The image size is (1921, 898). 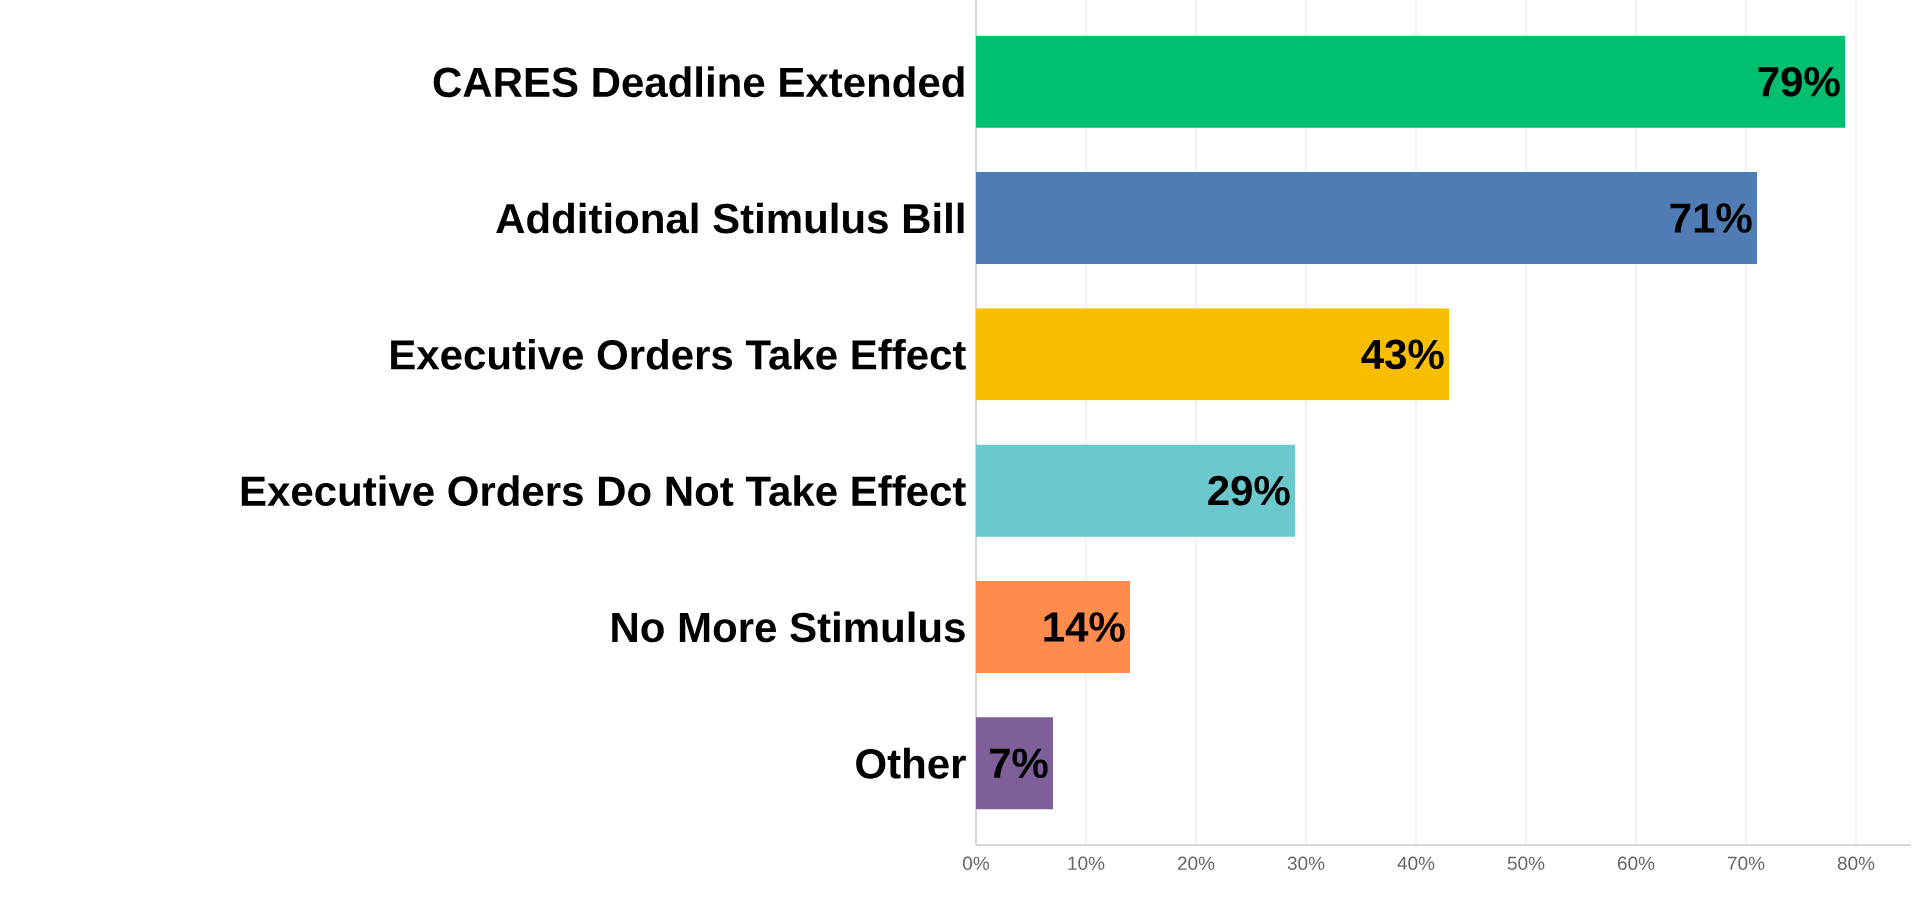 What do you see at coordinates (911, 763) in the screenshot?
I see `y-tick-label: Other` at bounding box center [911, 763].